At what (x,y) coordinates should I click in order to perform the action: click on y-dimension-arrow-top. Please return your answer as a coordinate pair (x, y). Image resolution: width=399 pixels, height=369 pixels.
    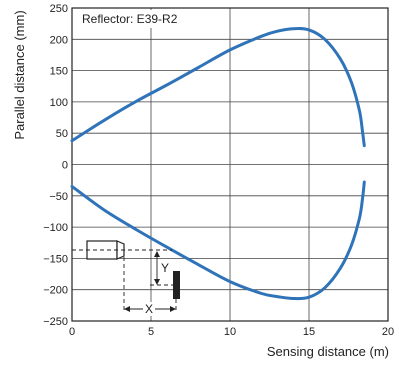
    Looking at the image, I should click on (157, 254).